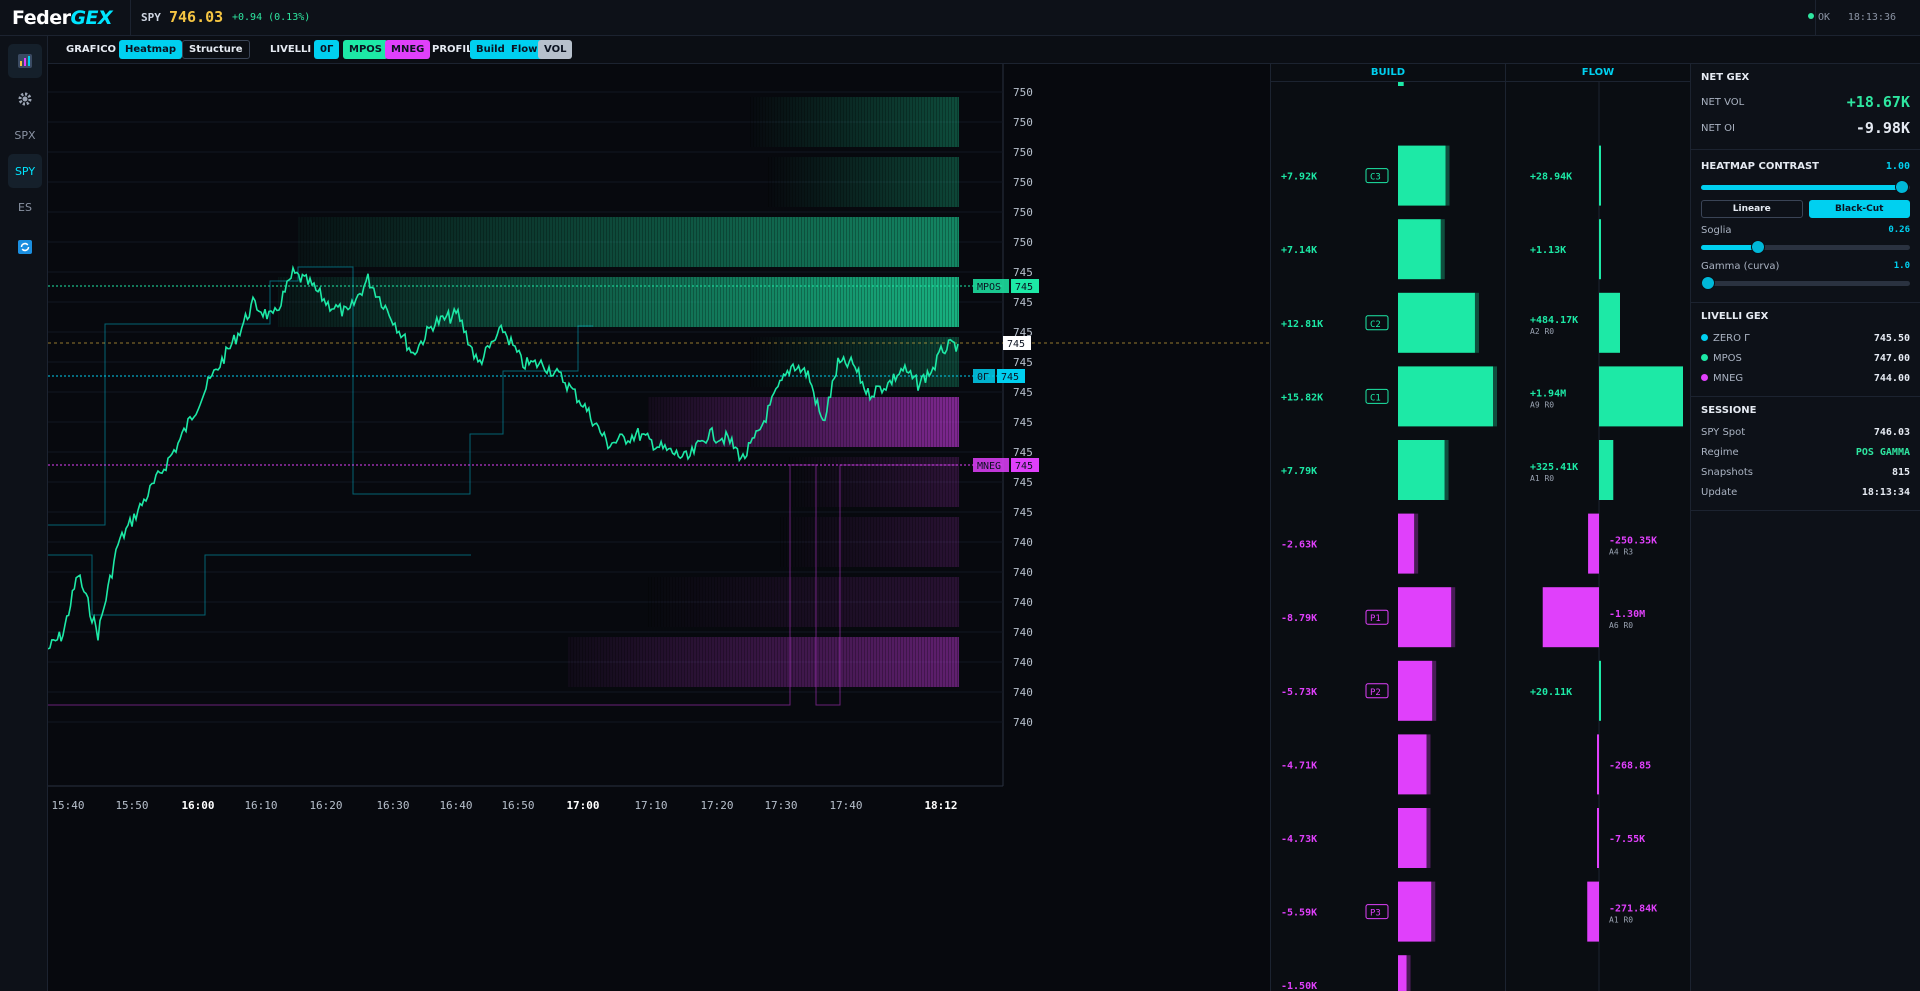 This screenshot has width=1920, height=991. Describe the element at coordinates (1010, 377) in the screenshot. I see `zero-gamma-tag-value: 745` at that location.